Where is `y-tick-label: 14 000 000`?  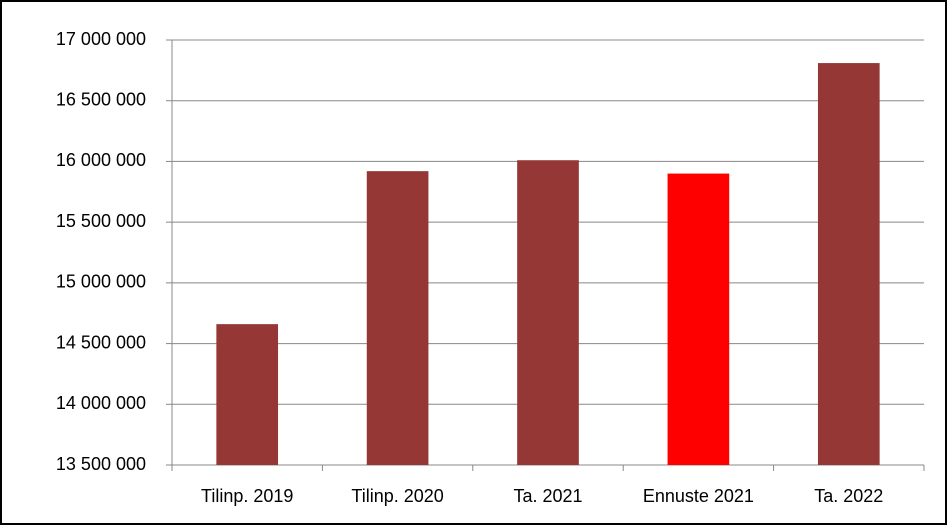
y-tick-label: 14 000 000 is located at coordinates (101, 403).